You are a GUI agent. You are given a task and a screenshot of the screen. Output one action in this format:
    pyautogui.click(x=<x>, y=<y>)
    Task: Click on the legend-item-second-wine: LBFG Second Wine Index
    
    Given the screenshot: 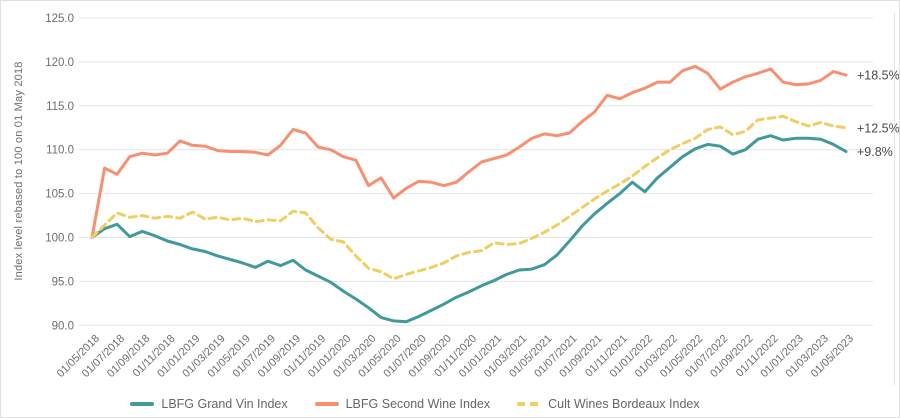 What is the action you would take?
    pyautogui.click(x=402, y=404)
    